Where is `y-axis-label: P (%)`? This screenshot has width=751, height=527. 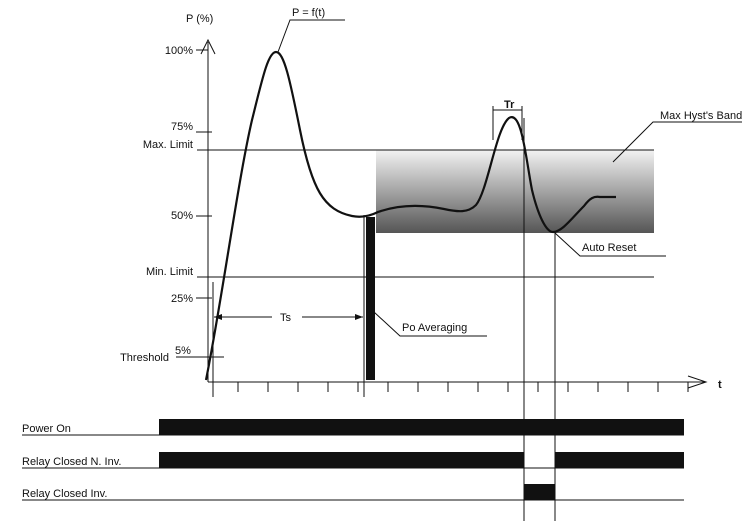 y-axis-label: P (%) is located at coordinates (199, 19).